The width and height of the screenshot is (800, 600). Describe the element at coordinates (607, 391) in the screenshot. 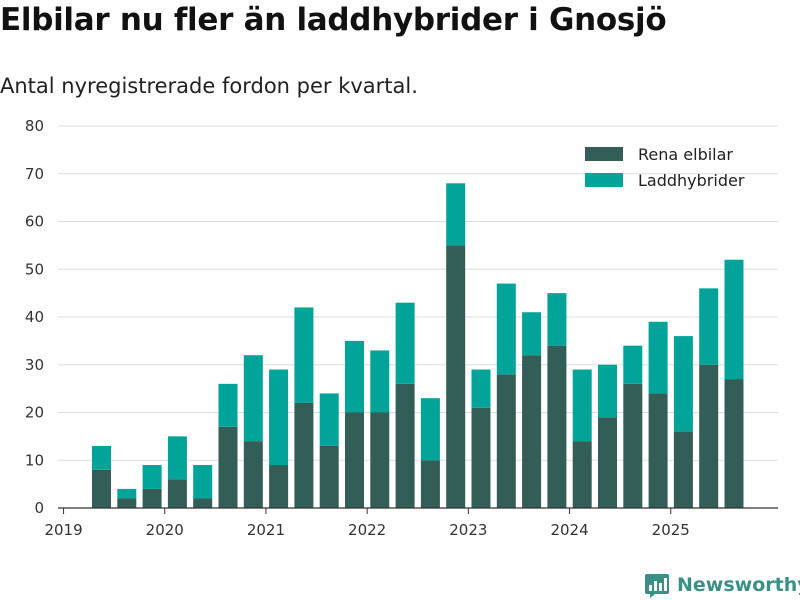

I see `bar-laddhybrider-2024Q2` at that location.